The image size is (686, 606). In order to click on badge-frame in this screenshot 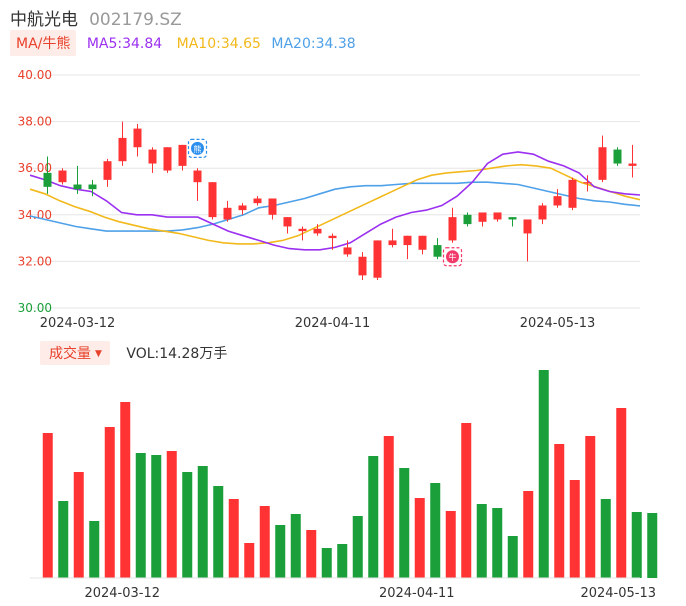, I will do `click(197, 148)`.